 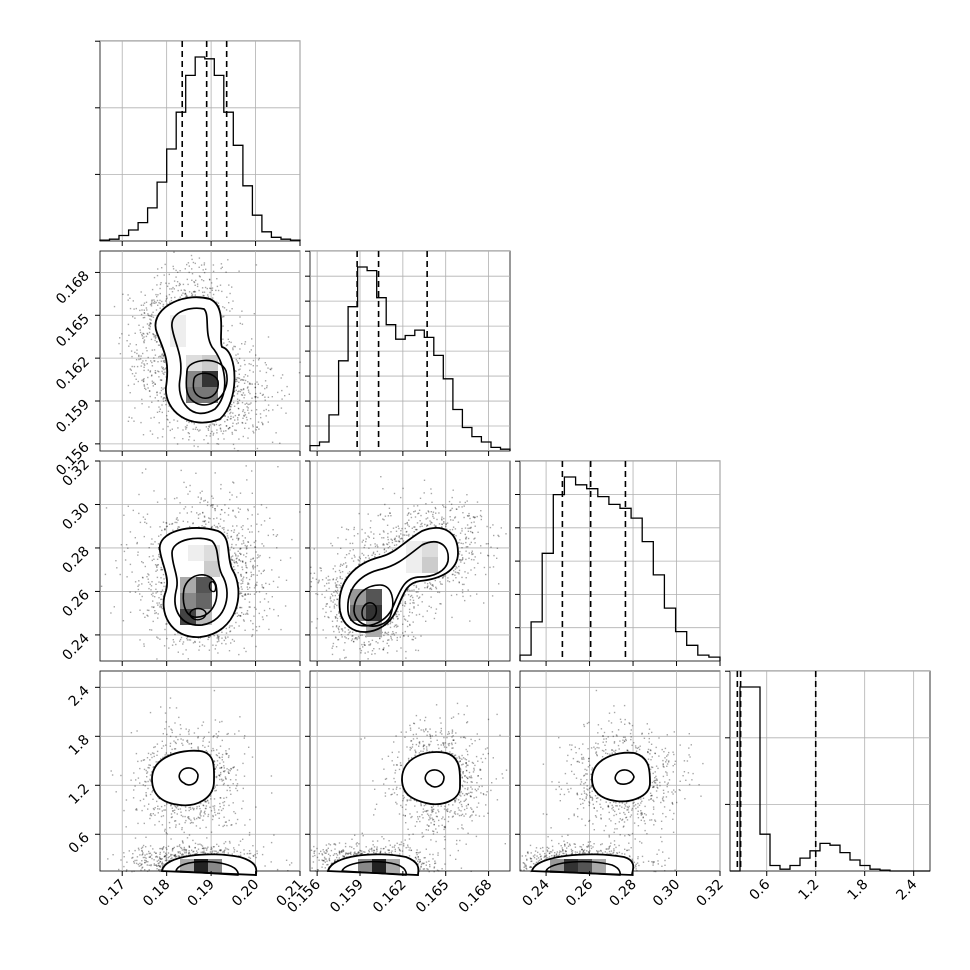 What do you see at coordinates (79, 794) in the screenshot?
I see `y-tick-label: 1.2` at bounding box center [79, 794].